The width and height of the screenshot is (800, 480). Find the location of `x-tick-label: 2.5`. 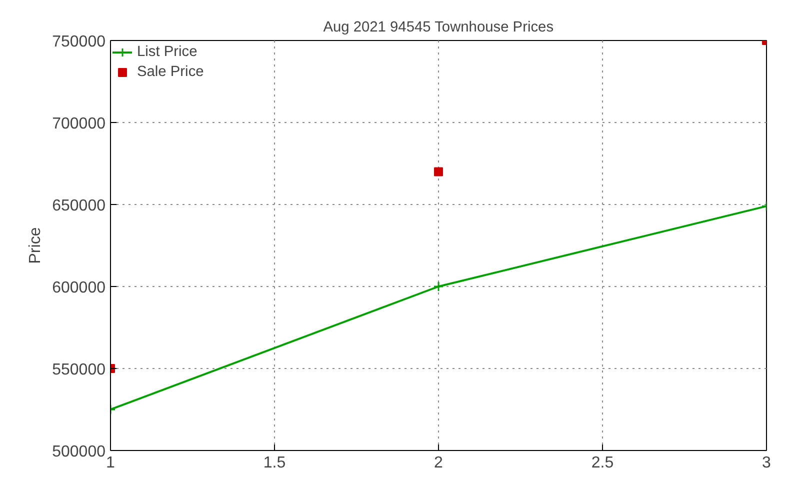

x-tick-label: 2.5 is located at coordinates (602, 463).